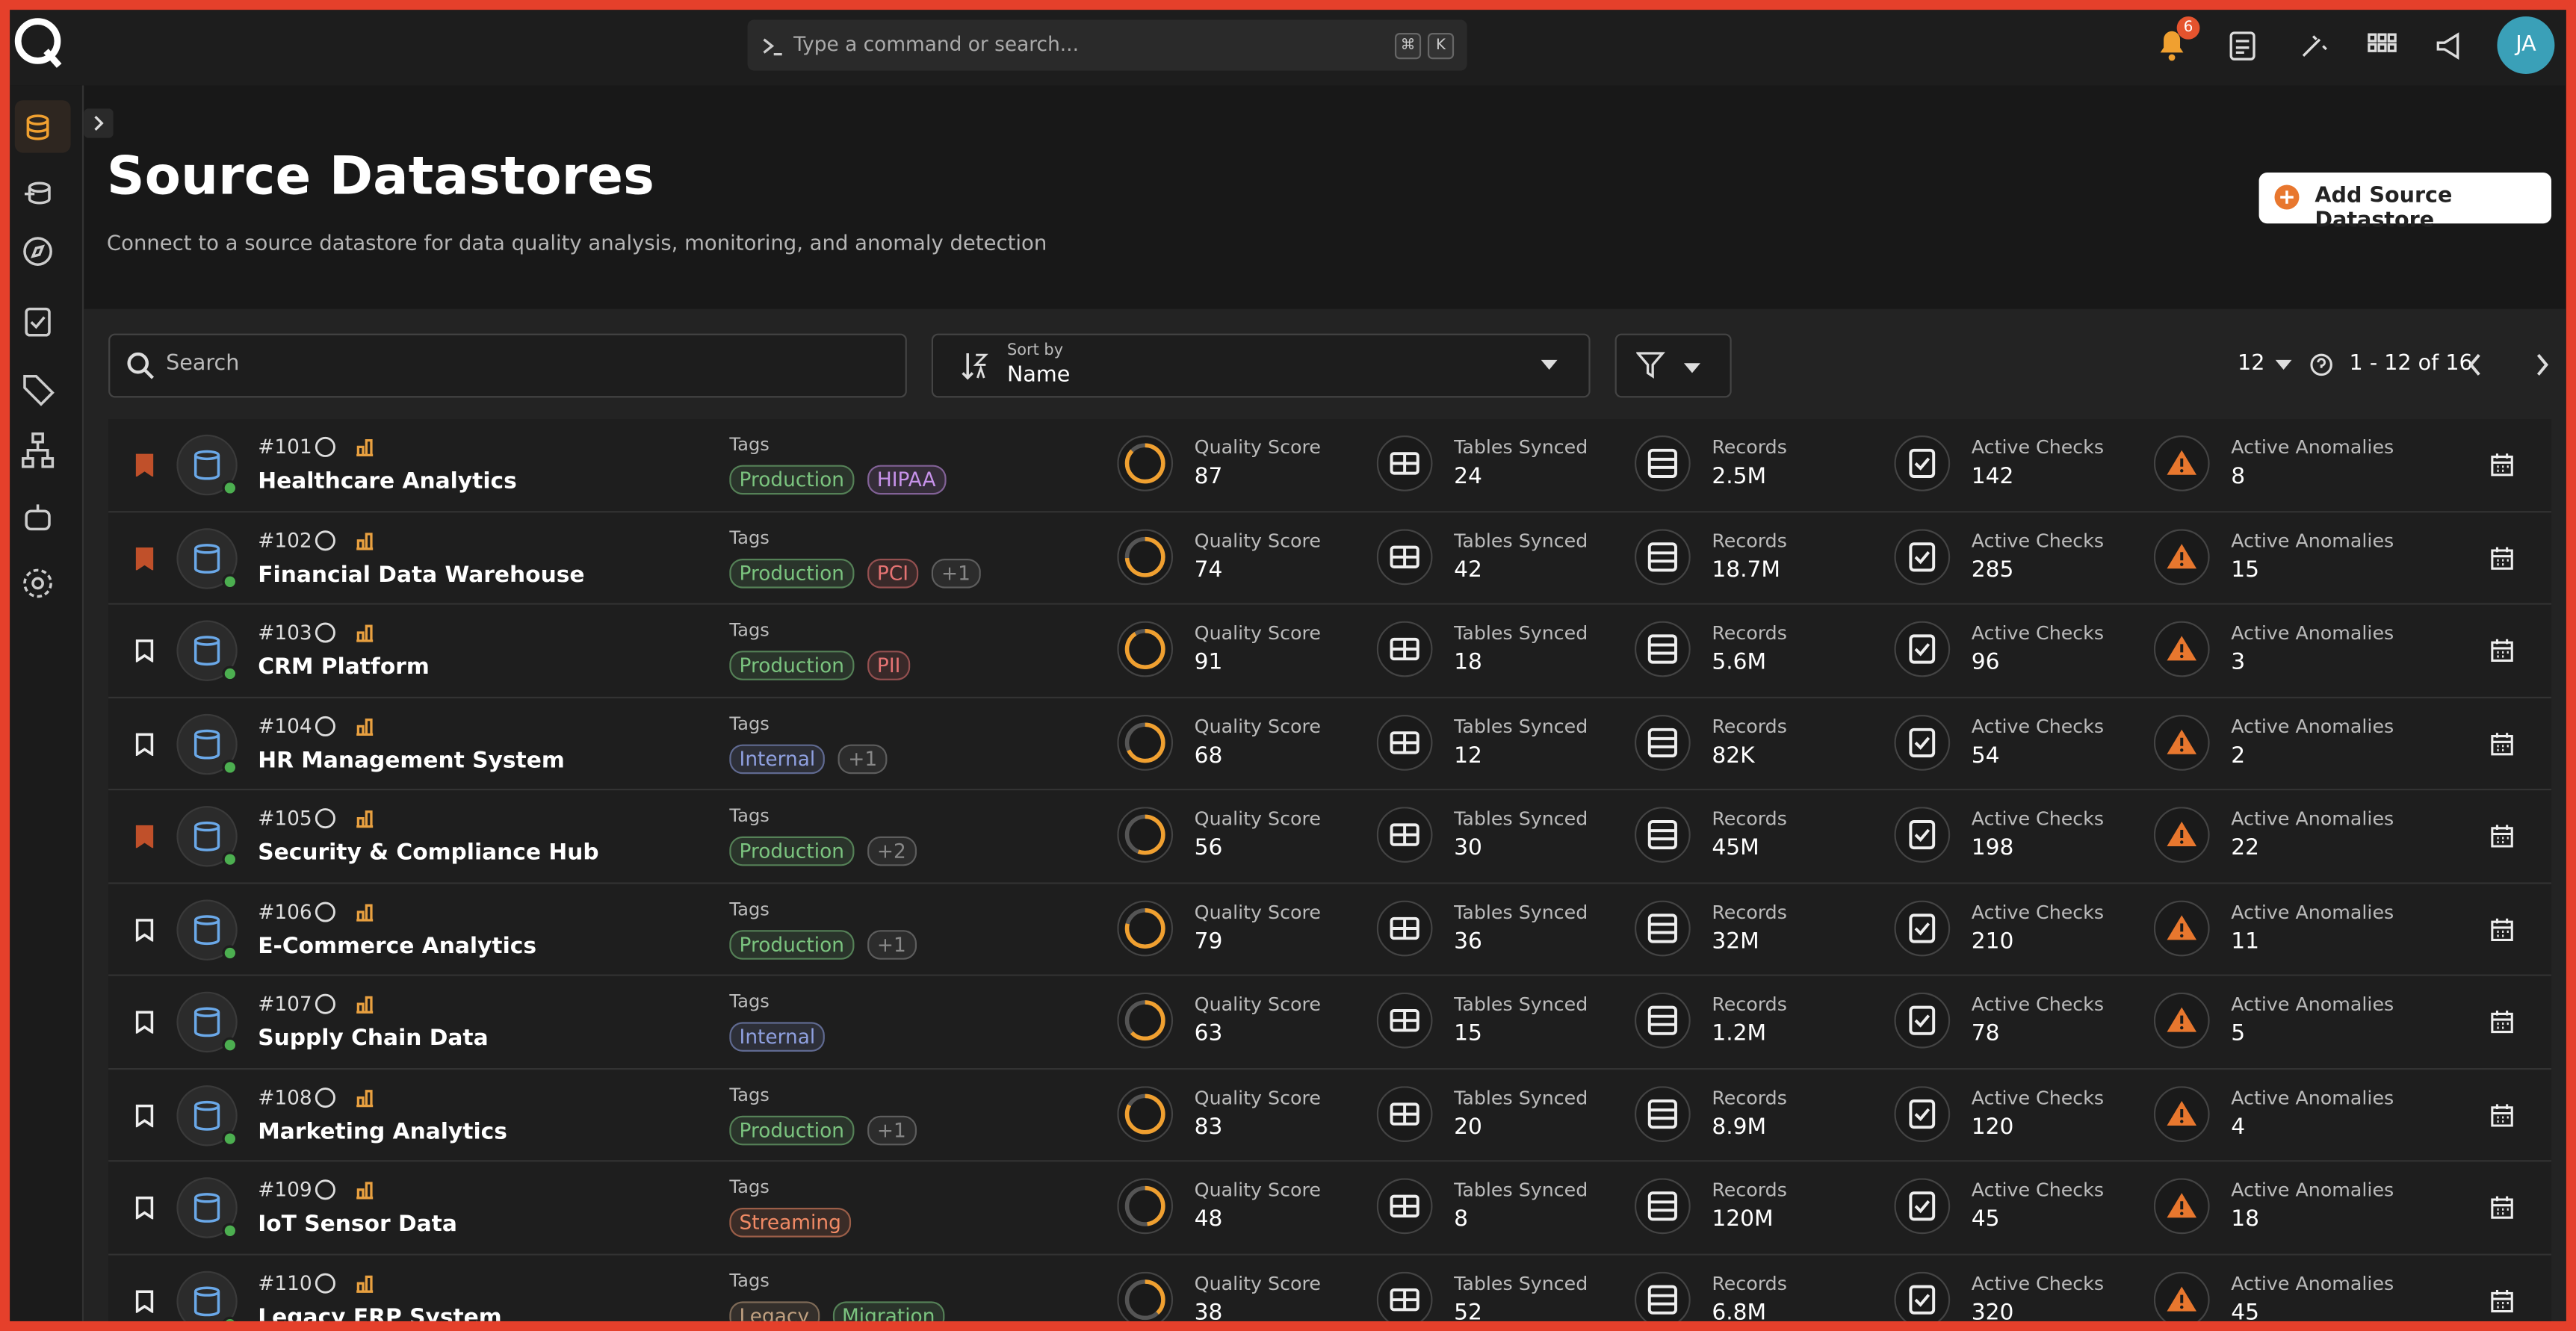 The width and height of the screenshot is (2576, 1331). Describe the element at coordinates (1261, 365) in the screenshot. I see `sort-select: Sort by Name` at that location.